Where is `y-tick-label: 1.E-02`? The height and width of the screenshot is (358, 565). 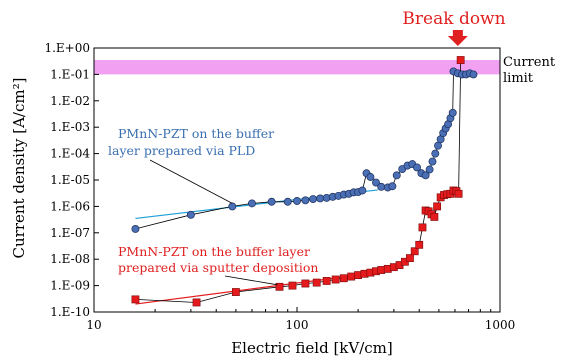 y-tick-label: 1.E-02 is located at coordinates (70, 101).